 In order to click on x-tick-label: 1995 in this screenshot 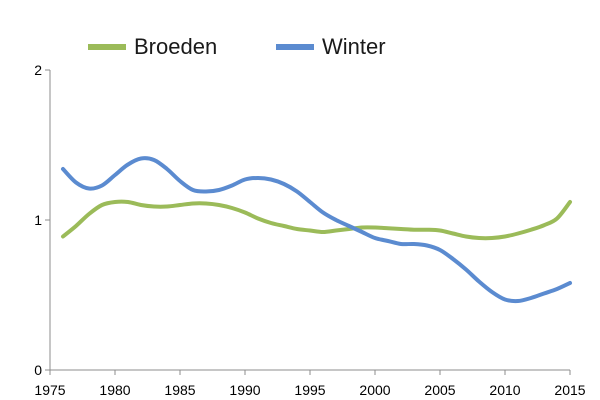, I will do `click(309, 390)`.